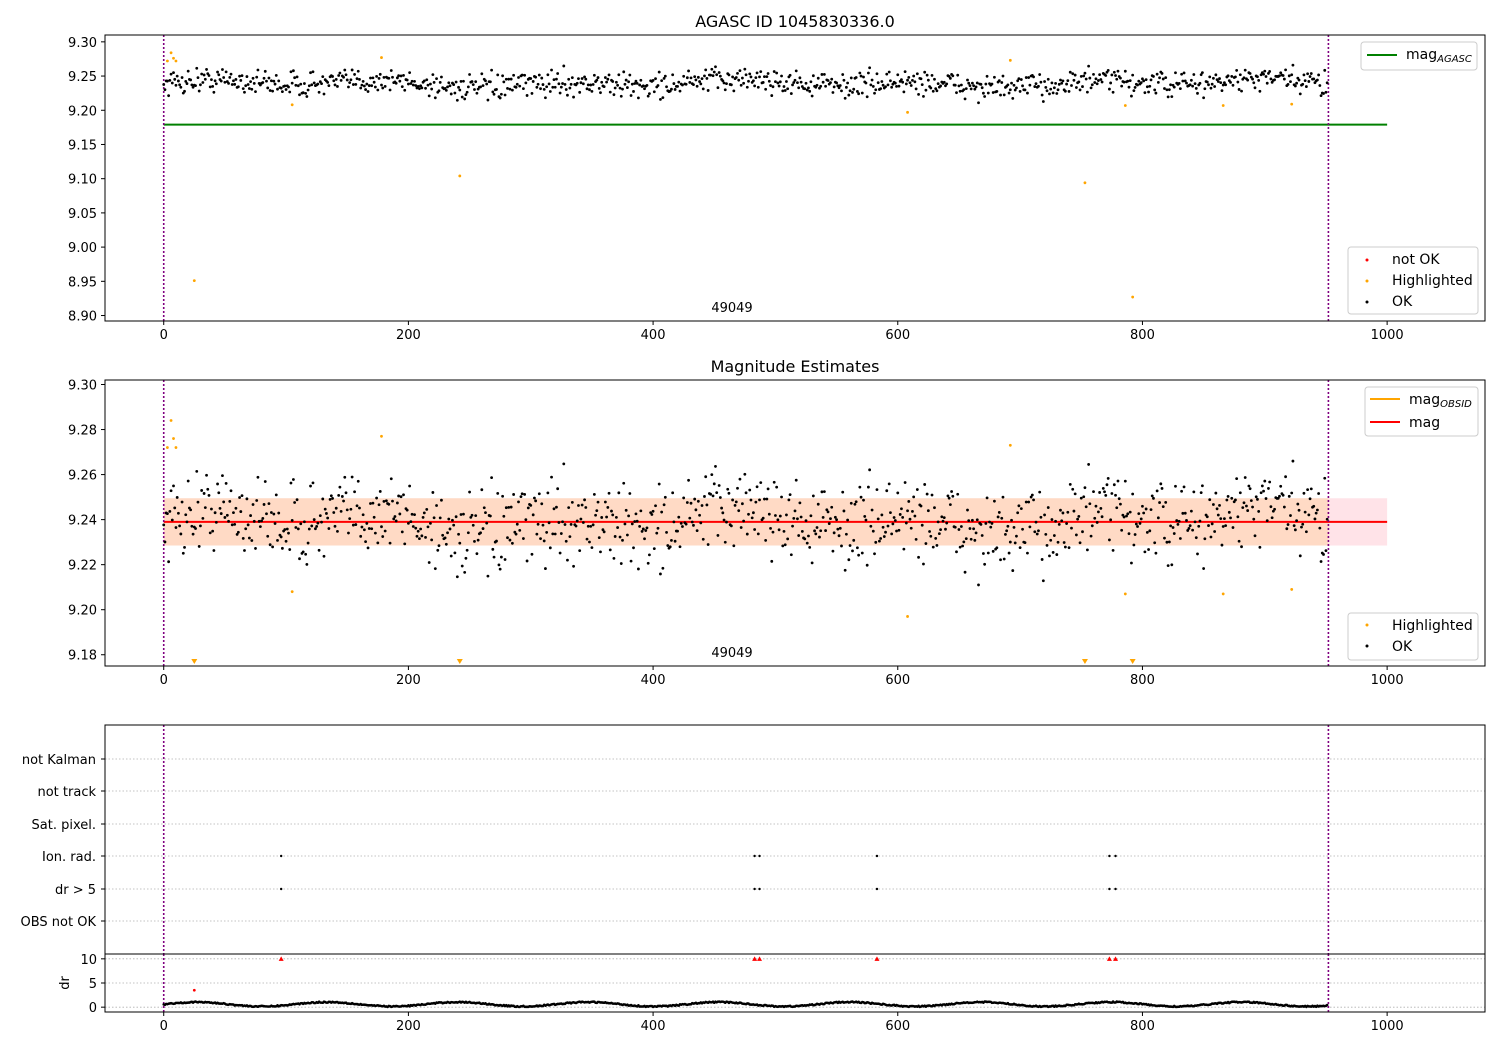 The height and width of the screenshot is (1050, 1500). Describe the element at coordinates (1367, 302) in the screenshot. I see `legend-marker` at that location.